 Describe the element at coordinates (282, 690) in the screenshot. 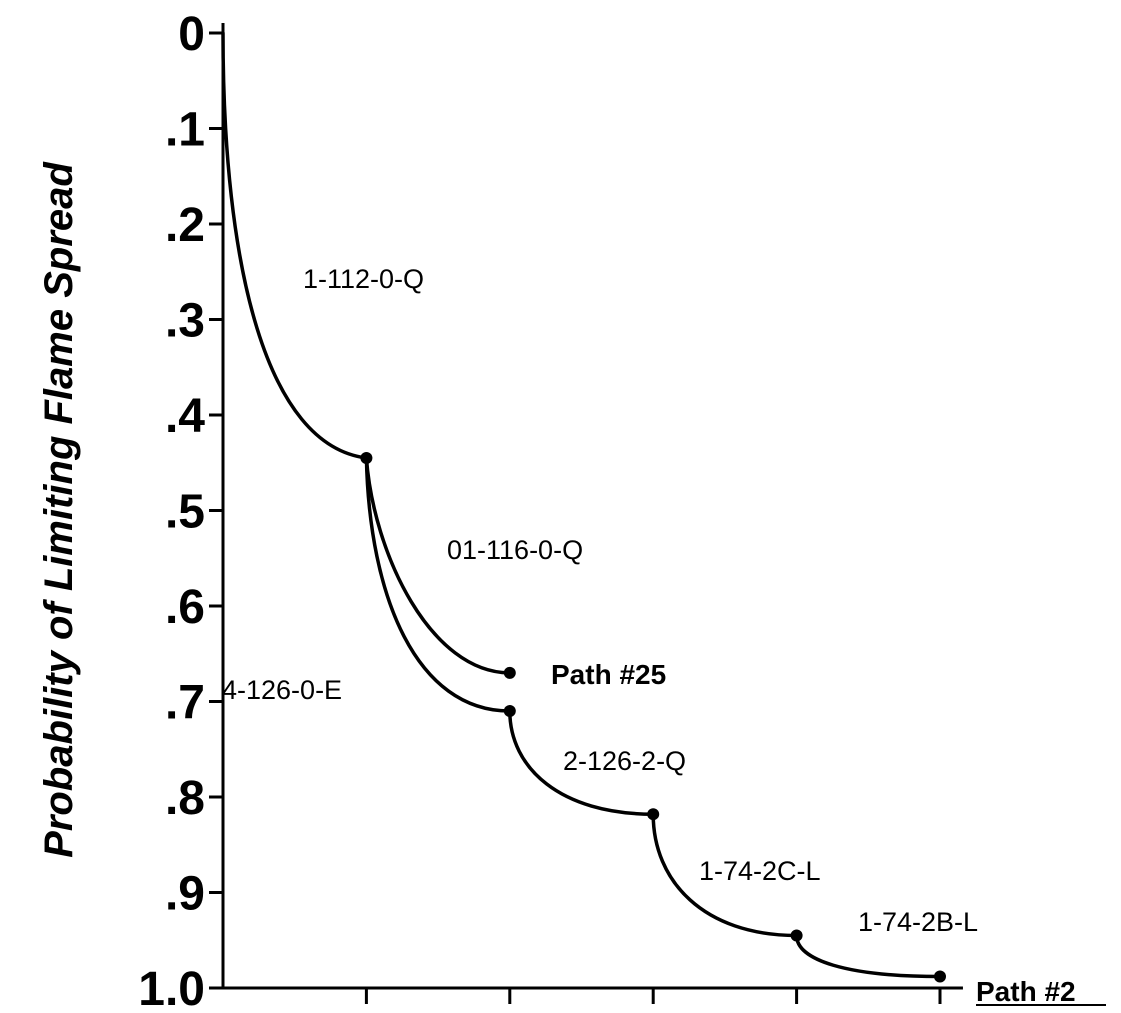

I see `segment-label: 4-126-0-E` at that location.